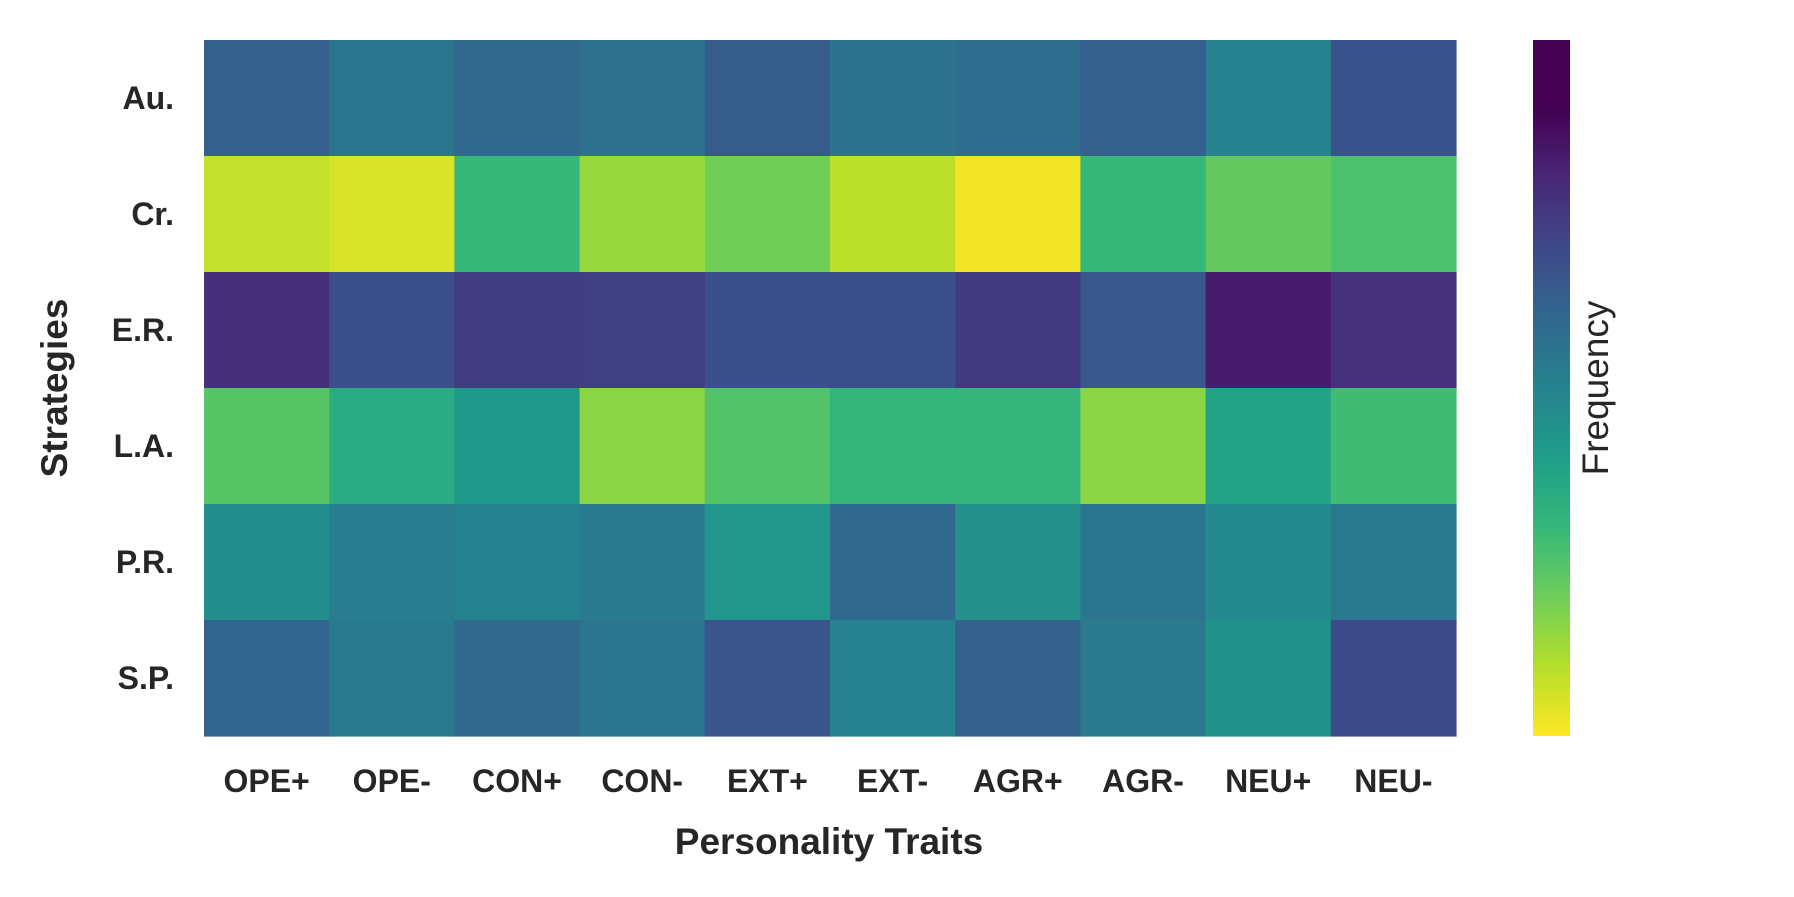 The width and height of the screenshot is (1794, 897). What do you see at coordinates (1143, 781) in the screenshot?
I see `x-tick-label: AGR-` at bounding box center [1143, 781].